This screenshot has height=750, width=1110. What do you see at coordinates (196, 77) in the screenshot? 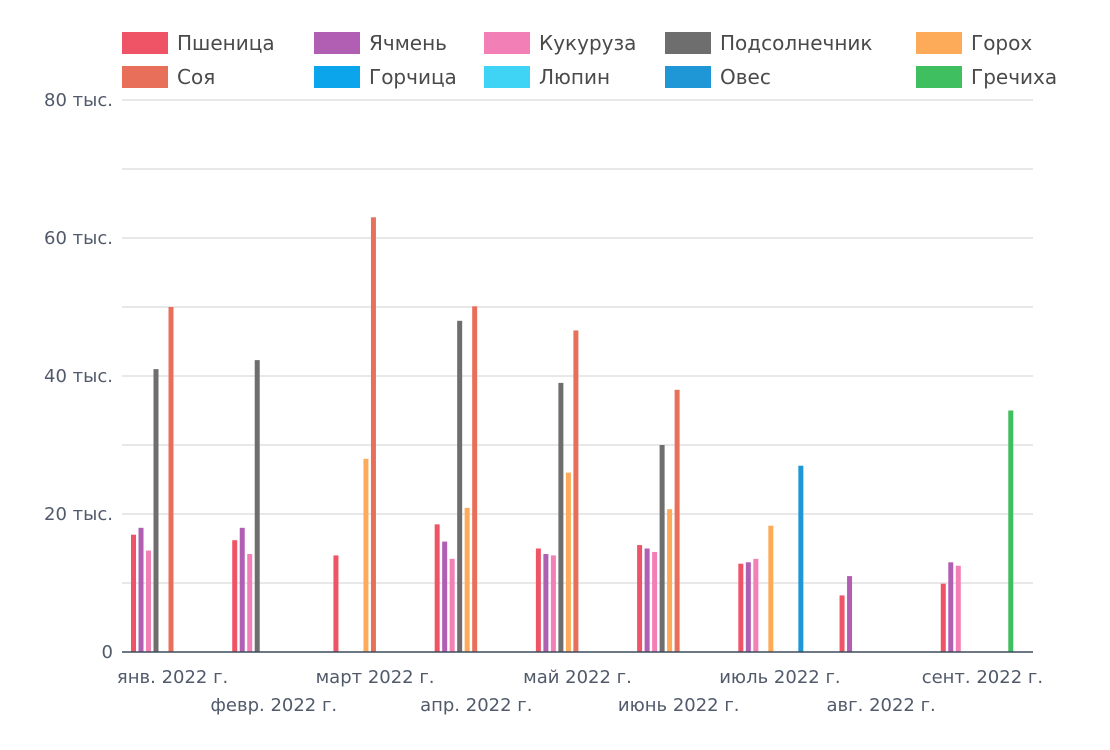
I see `legend-label: Соя` at bounding box center [196, 77].